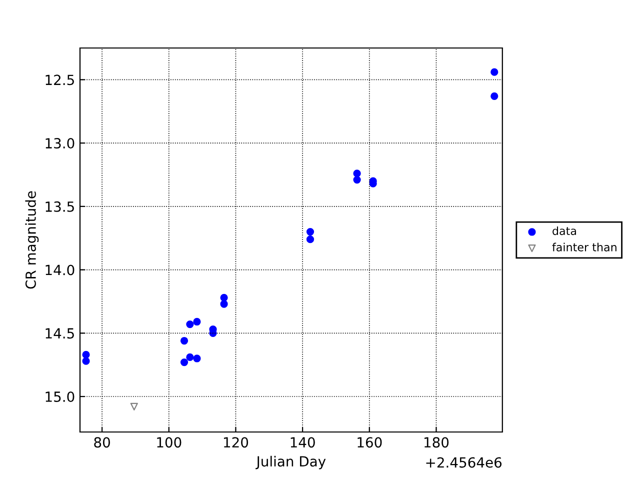 This screenshot has height=480, width=640. I want to click on y-tick-label: 15.0, so click(60, 396).